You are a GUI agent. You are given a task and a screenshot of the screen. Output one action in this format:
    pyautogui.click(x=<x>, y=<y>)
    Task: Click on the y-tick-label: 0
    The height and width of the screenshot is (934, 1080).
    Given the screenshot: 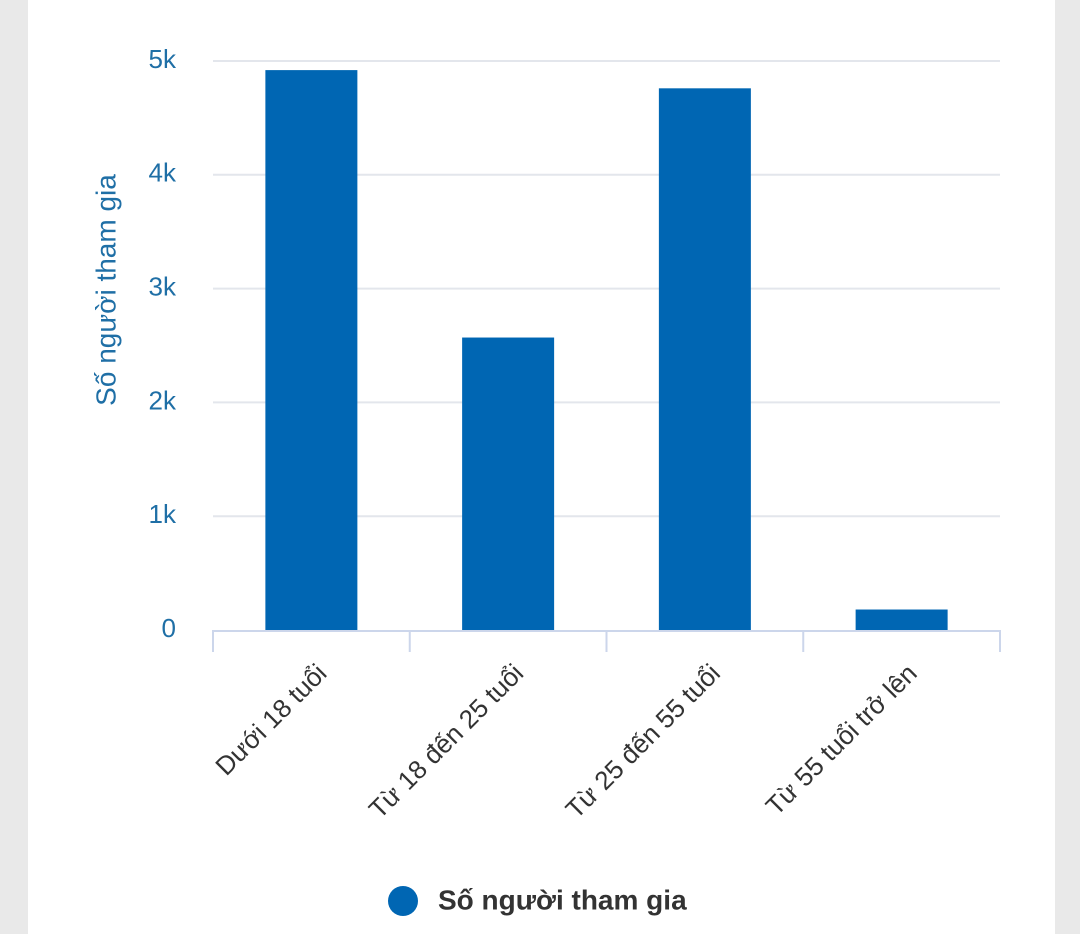 What is the action you would take?
    pyautogui.click(x=169, y=628)
    